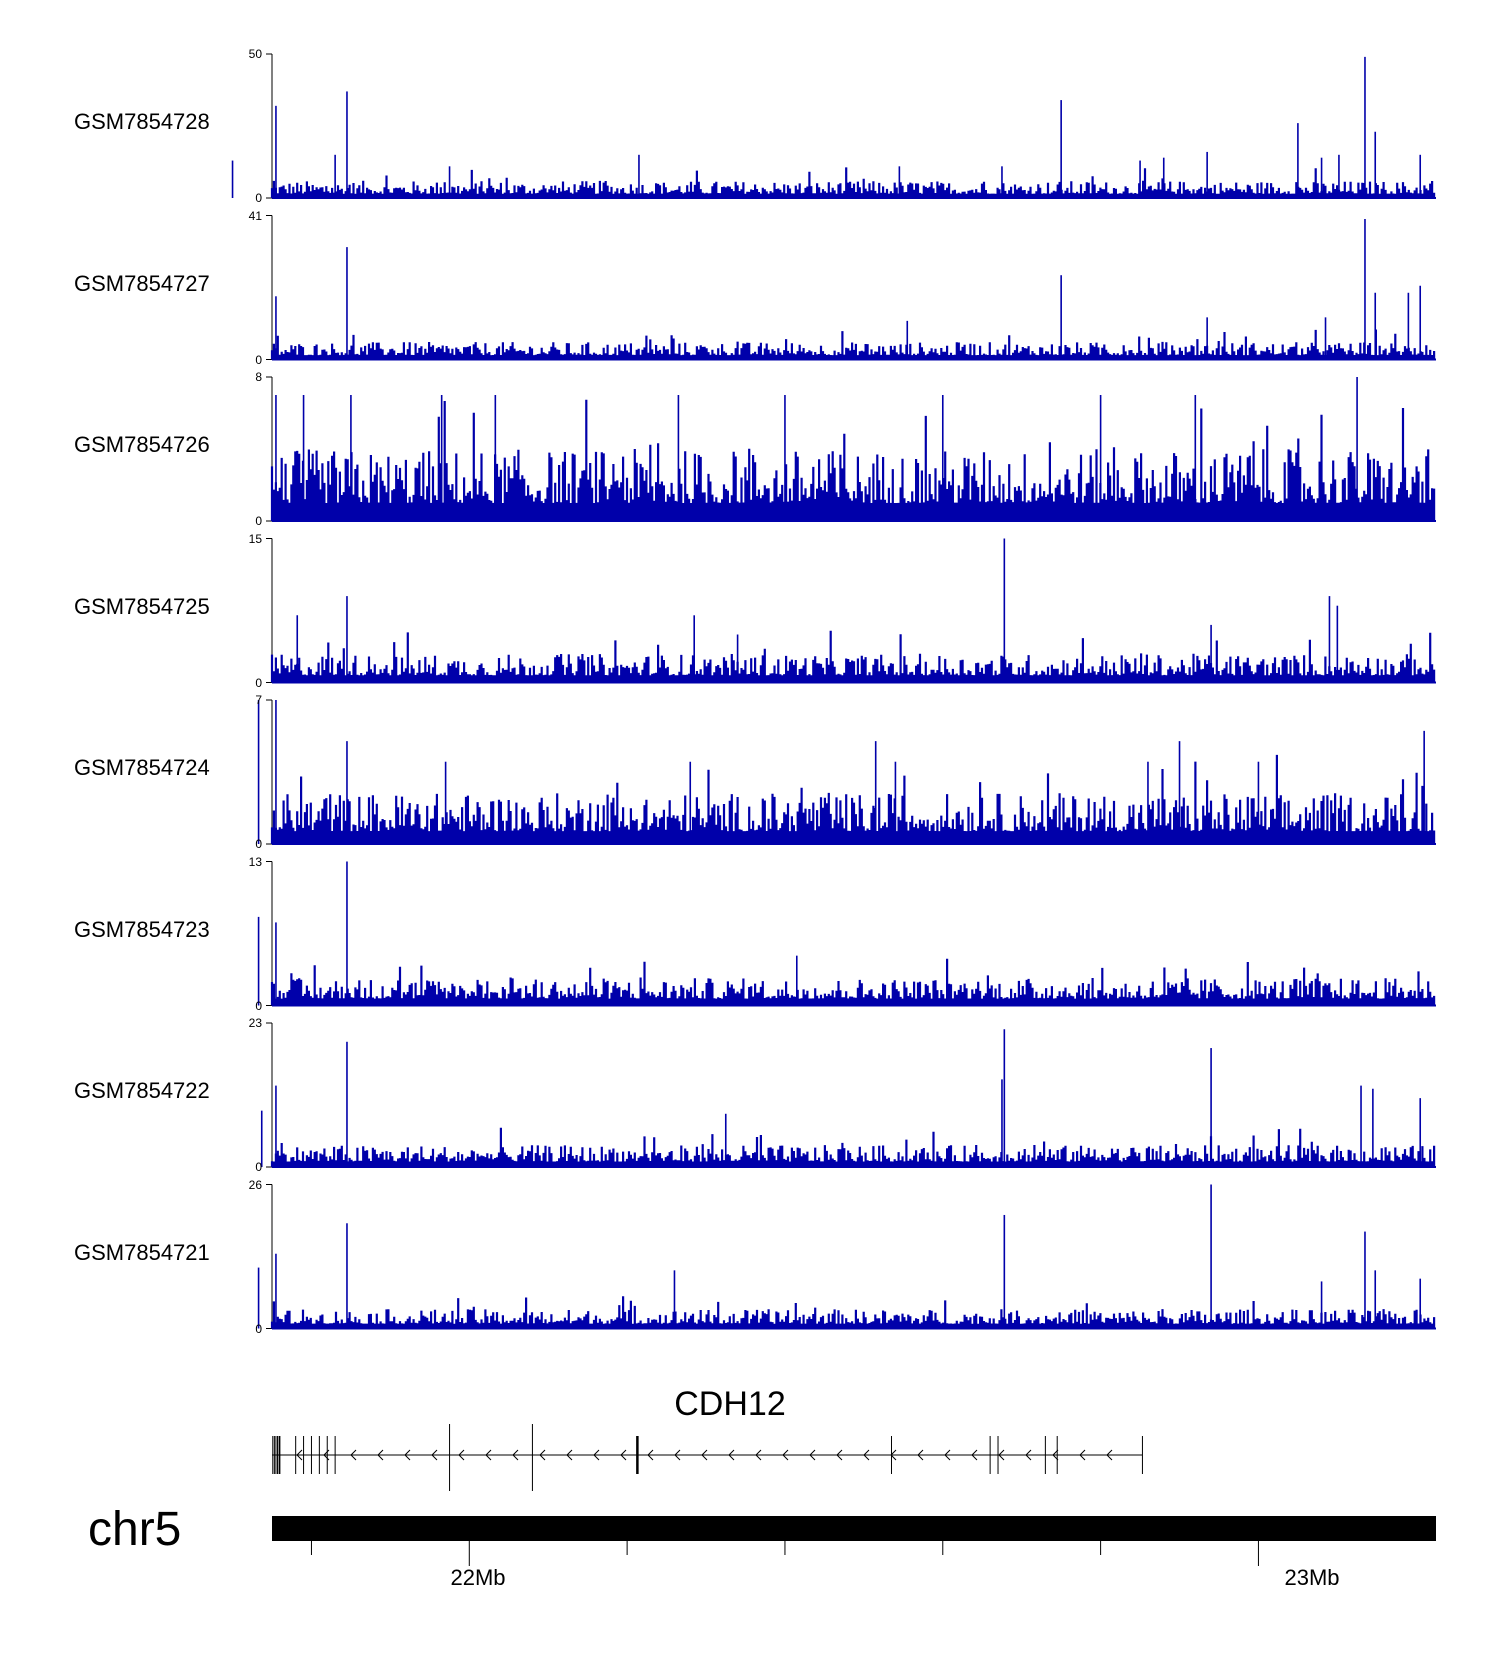 This screenshot has width=1500, height=1660. I want to click on x-tick-label-23mb: 23Mb, so click(1312, 1577).